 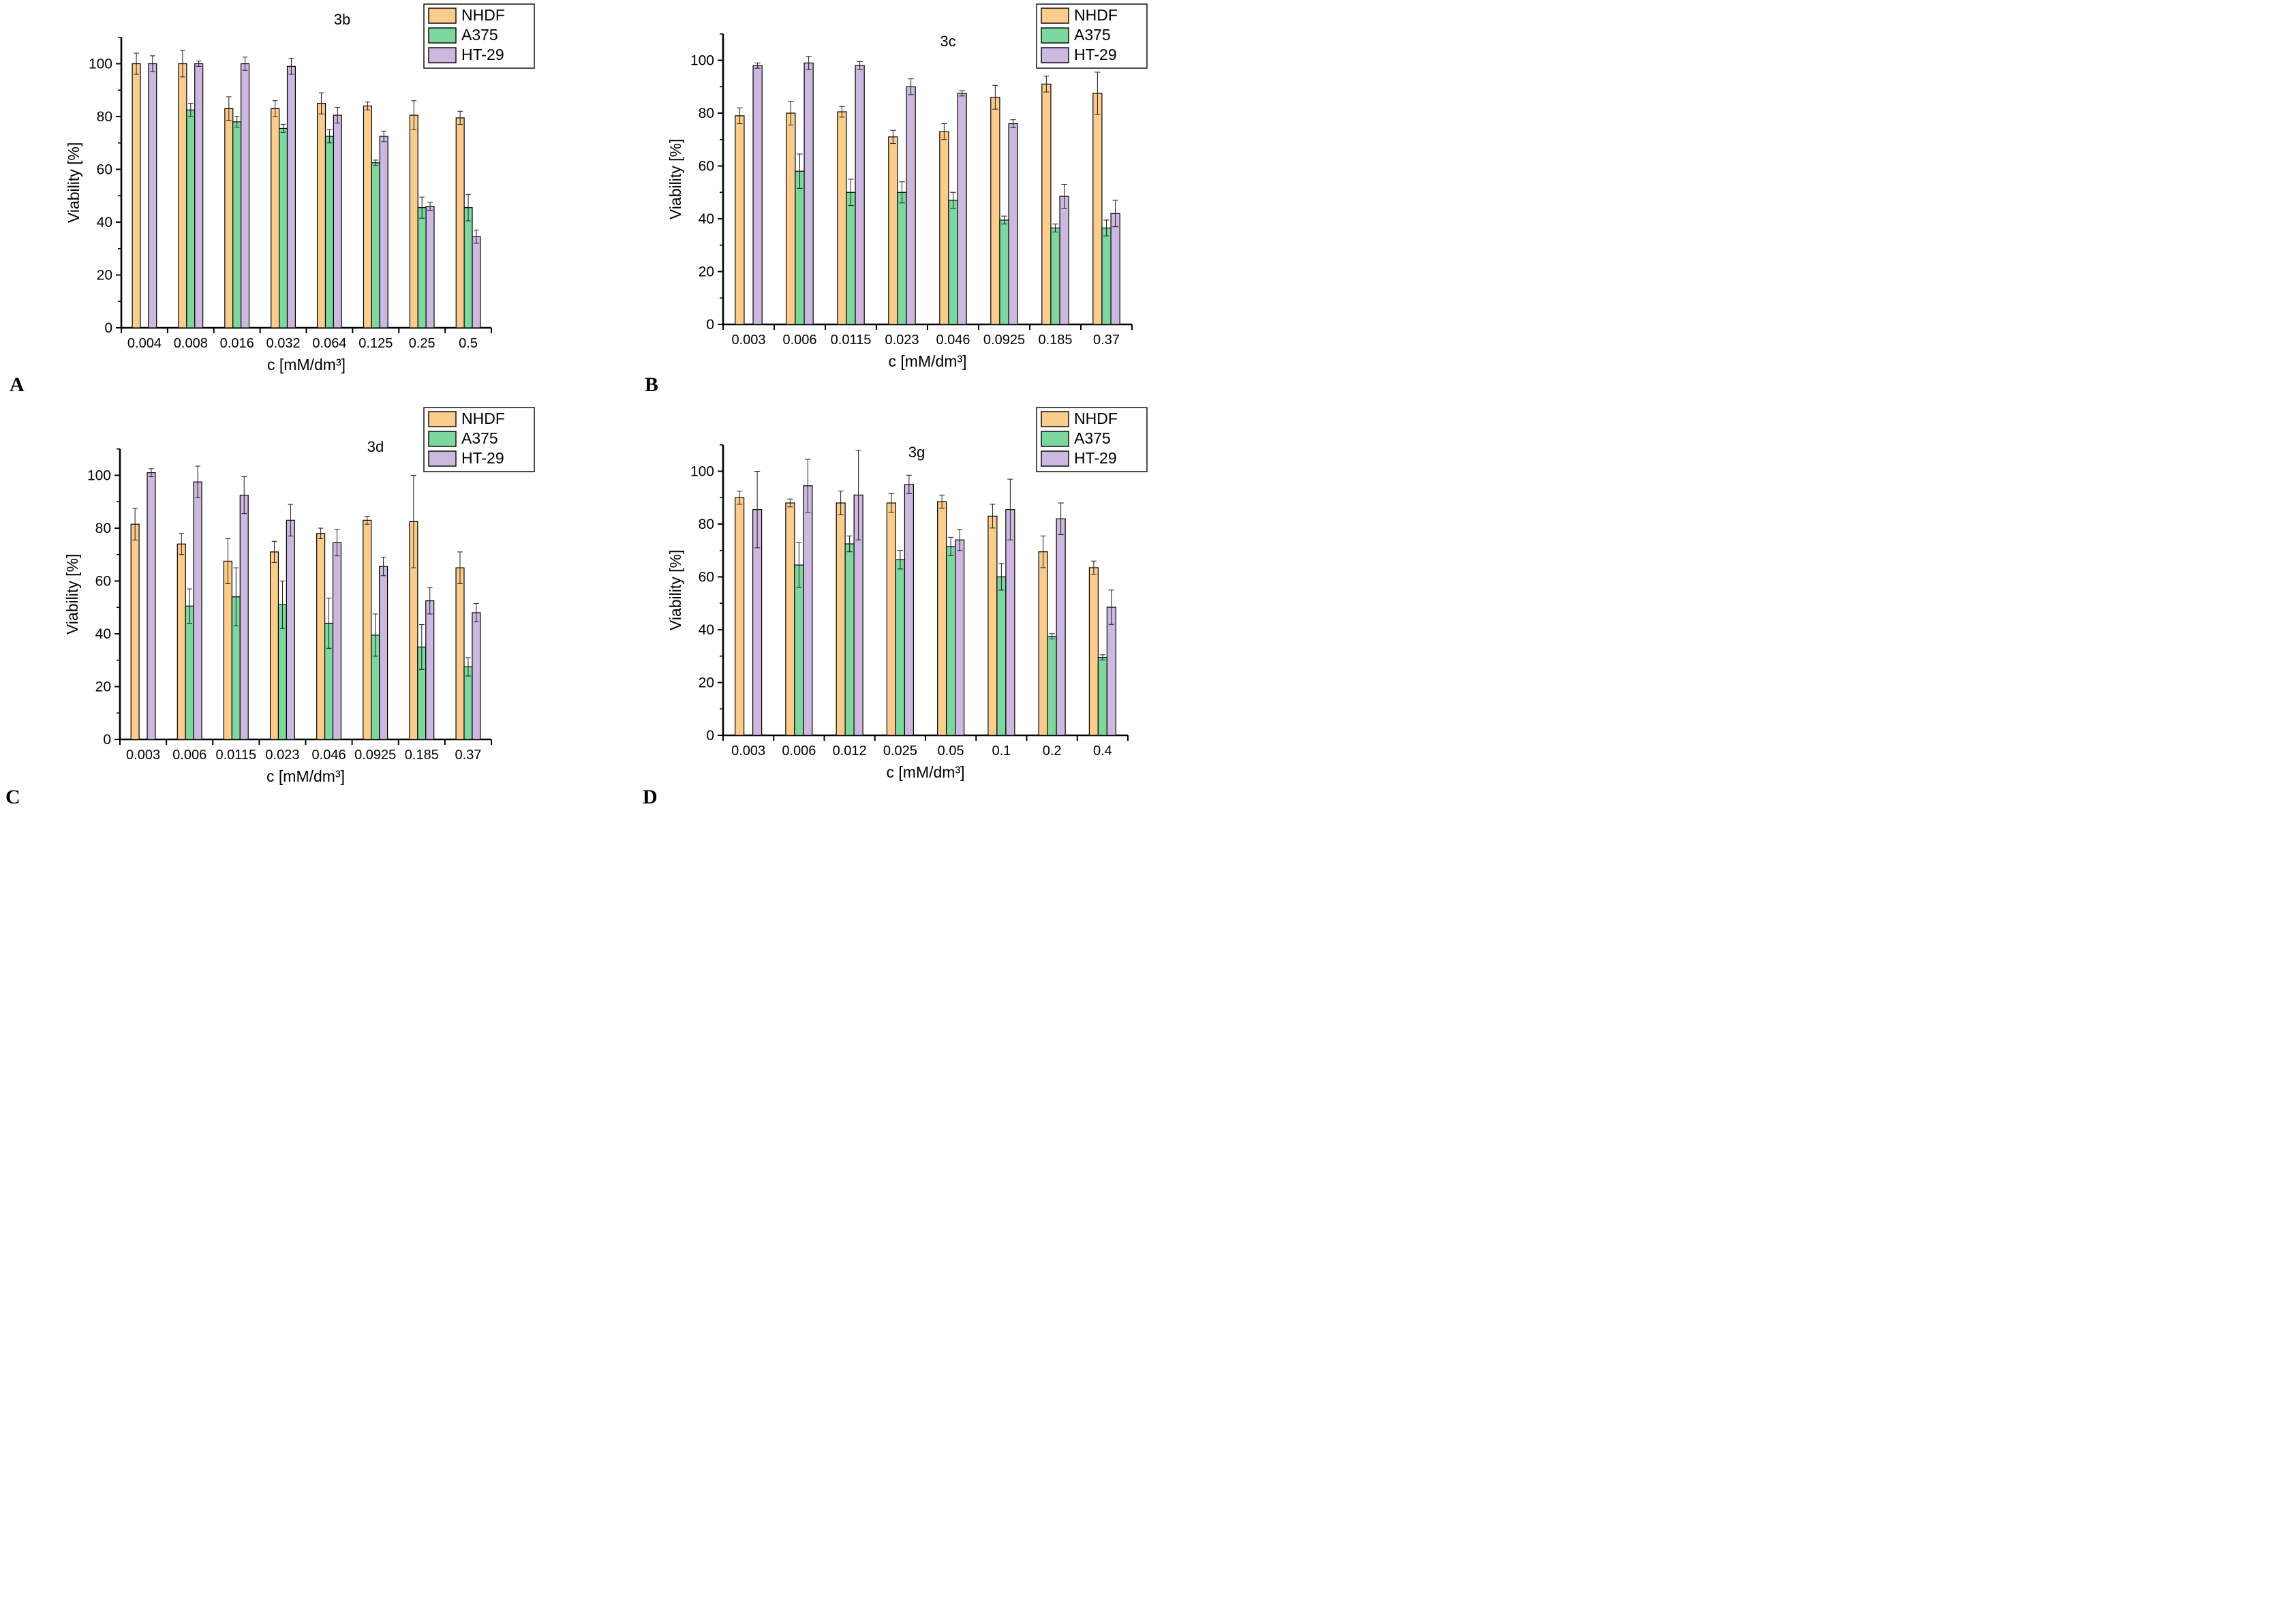 I want to click on panel-letter-d: D, so click(x=651, y=797).